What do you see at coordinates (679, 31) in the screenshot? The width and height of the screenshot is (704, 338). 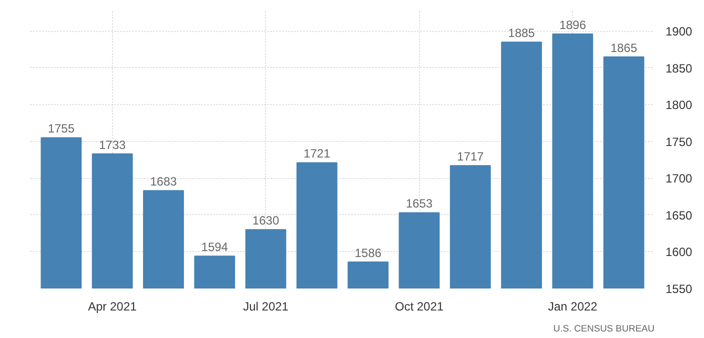 I see `y-tick-label: 1900` at bounding box center [679, 31].